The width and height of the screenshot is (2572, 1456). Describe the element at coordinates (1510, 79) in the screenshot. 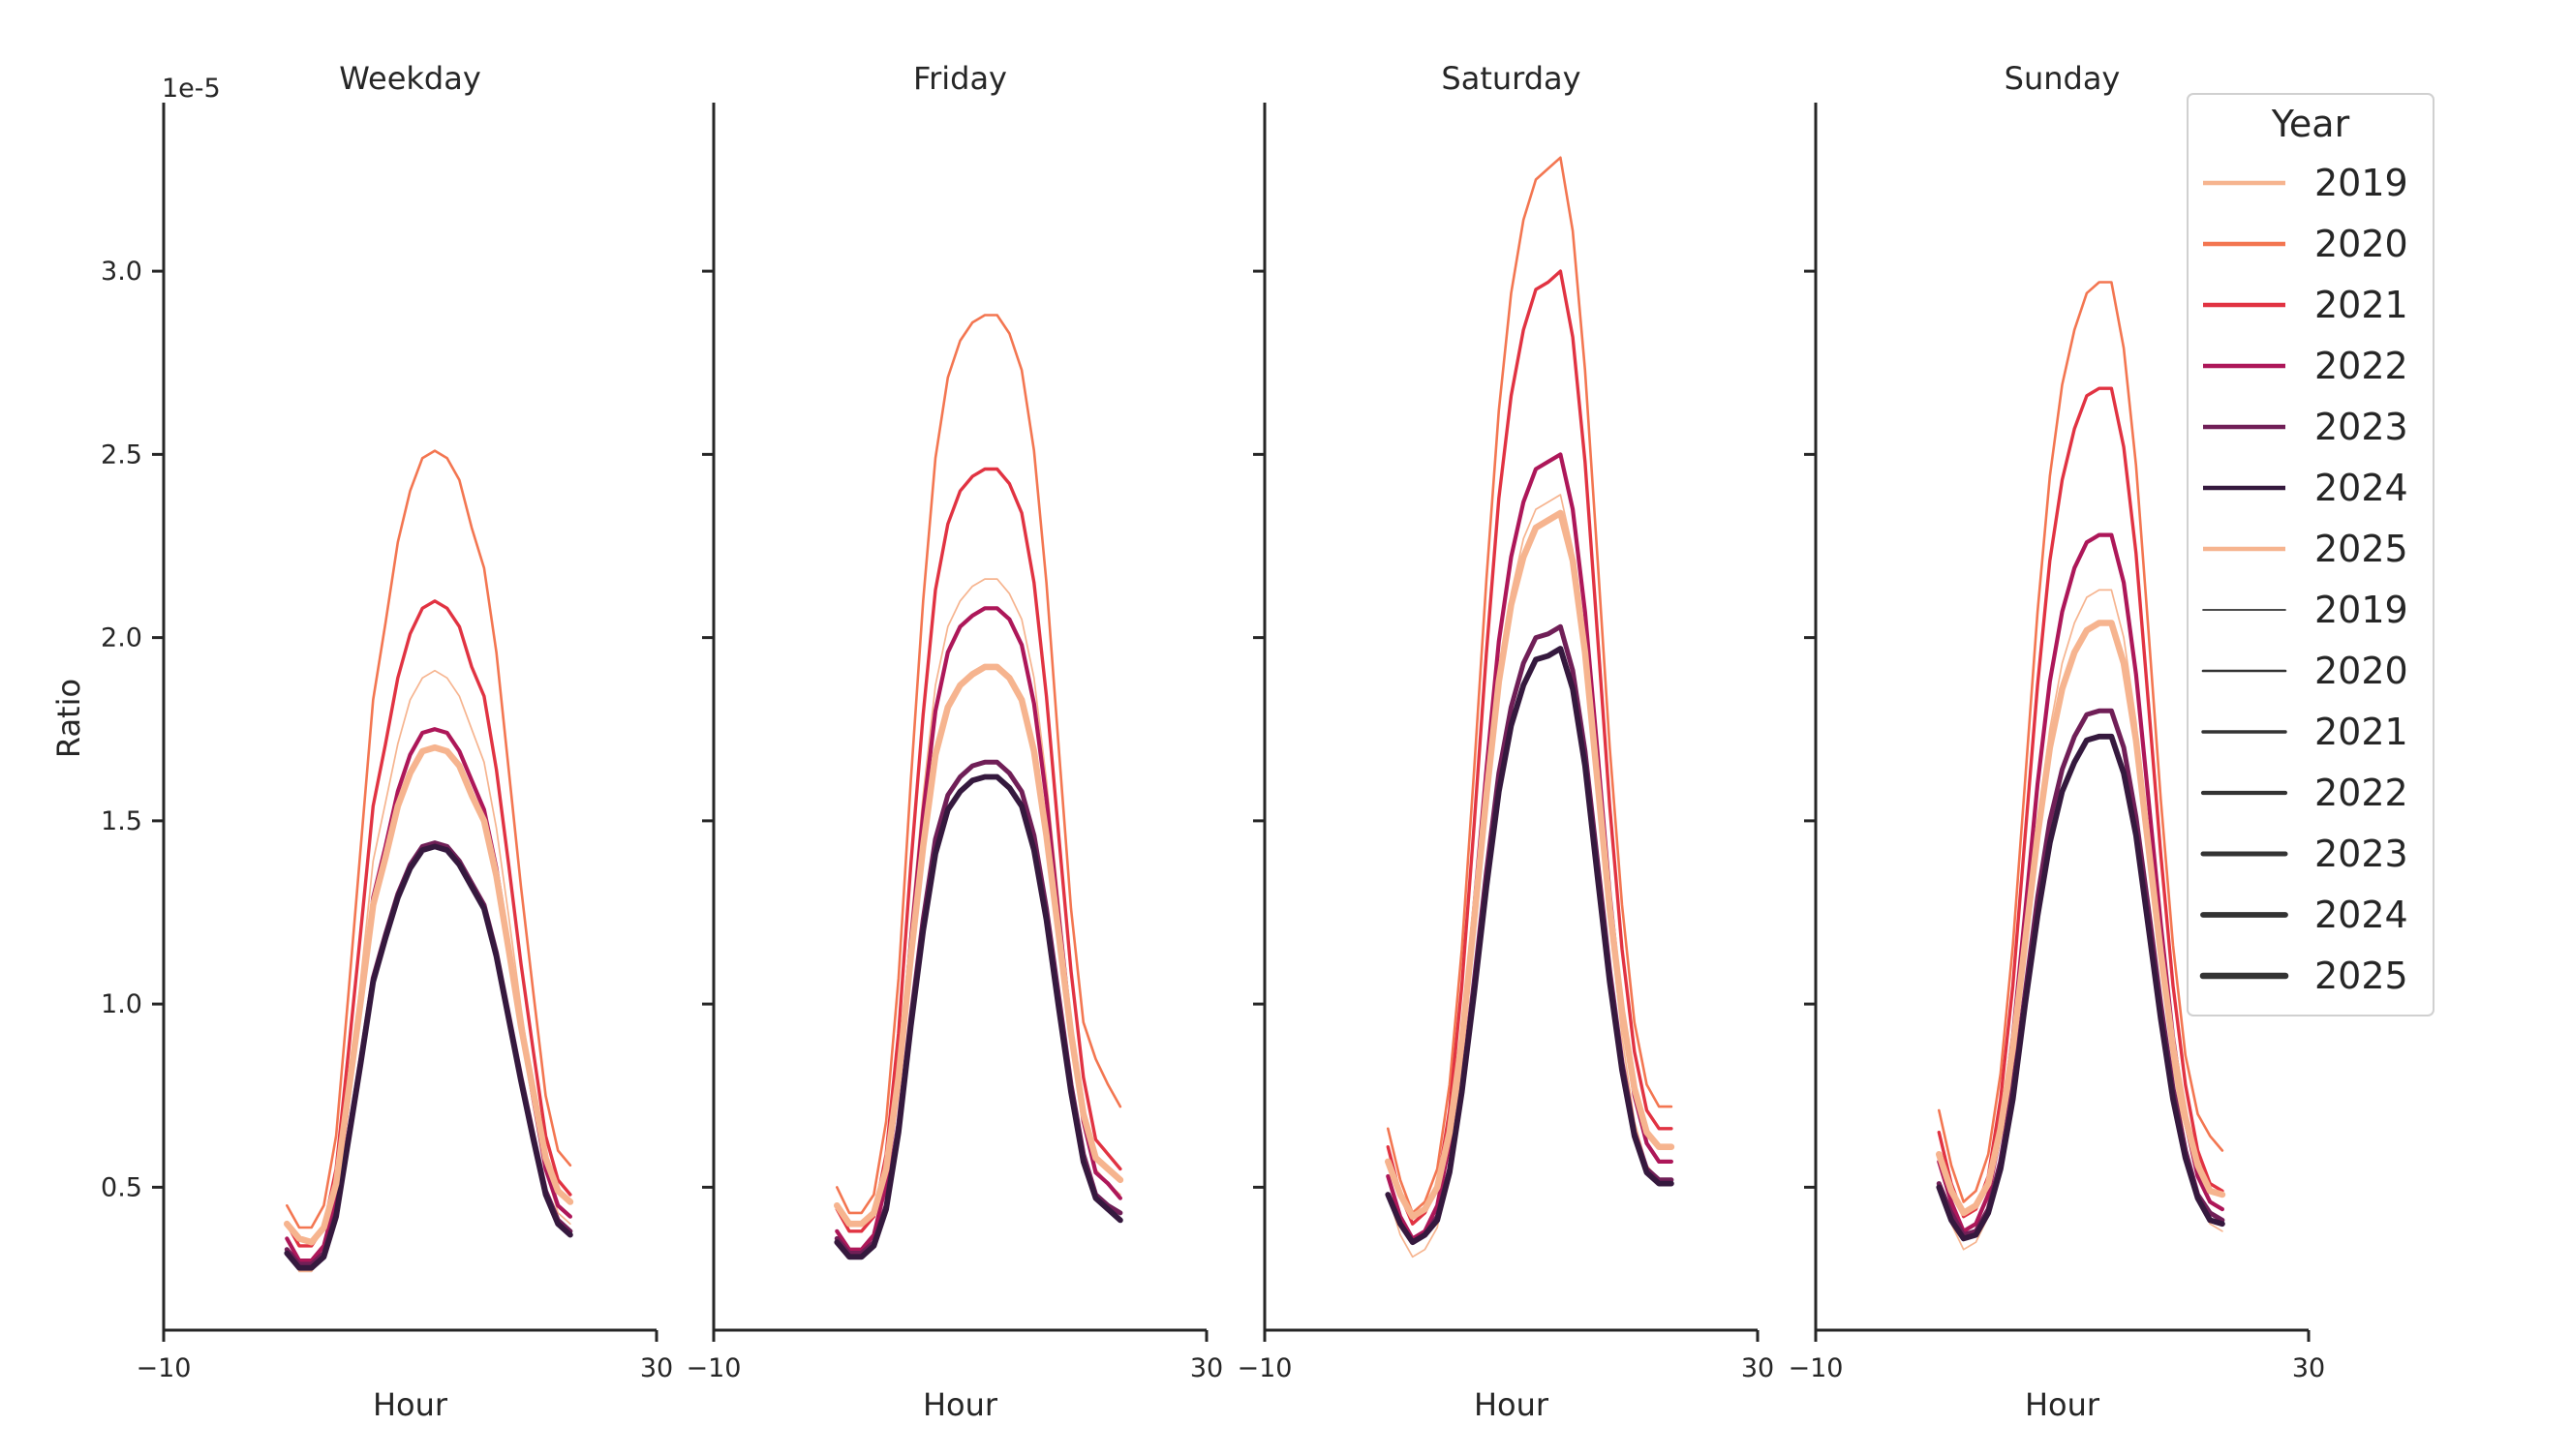

I see `panel-title: Saturday` at that location.